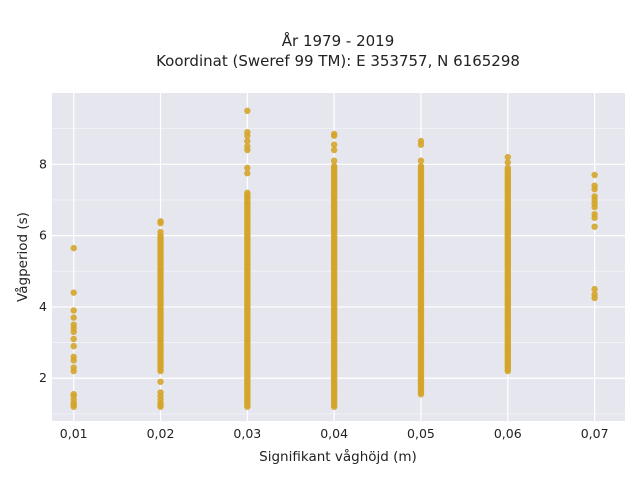 The height and width of the screenshot is (480, 640). I want to click on chart-title: År 1979 - 2019, so click(338, 40).